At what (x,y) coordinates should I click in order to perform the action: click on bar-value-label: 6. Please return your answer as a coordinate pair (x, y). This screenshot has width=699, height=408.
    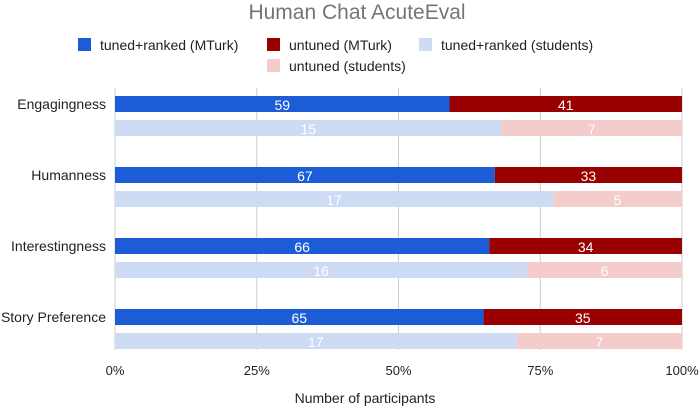
    Looking at the image, I should click on (605, 271).